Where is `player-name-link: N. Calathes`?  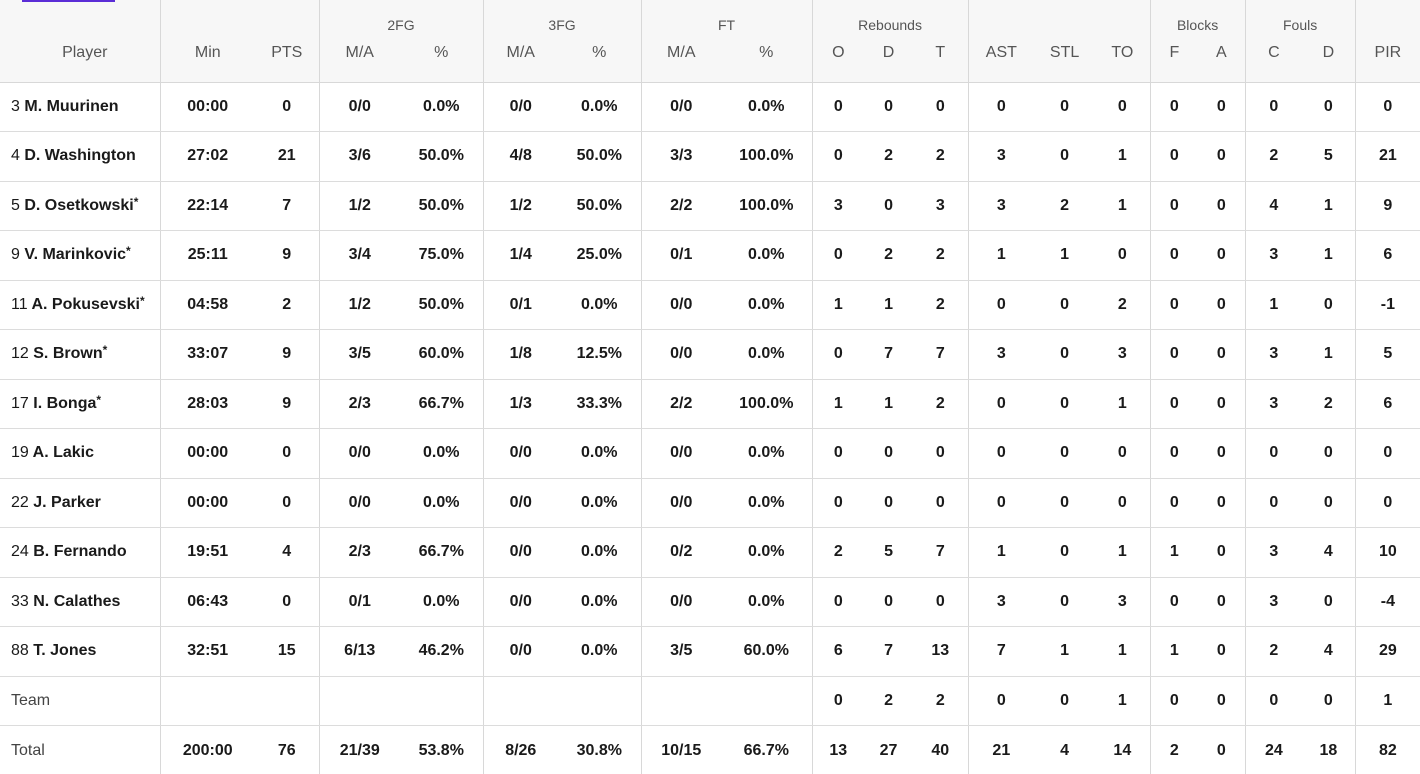 player-name-link: N. Calathes is located at coordinates (77, 601).